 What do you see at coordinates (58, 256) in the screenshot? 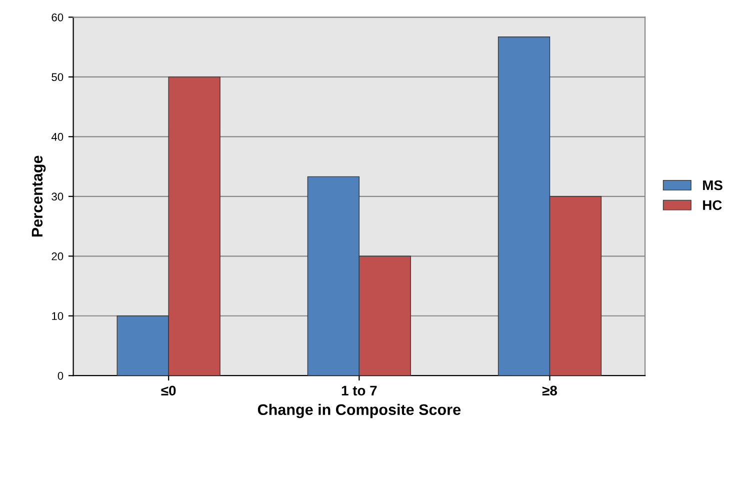
I see `y-tick-label: 20` at bounding box center [58, 256].